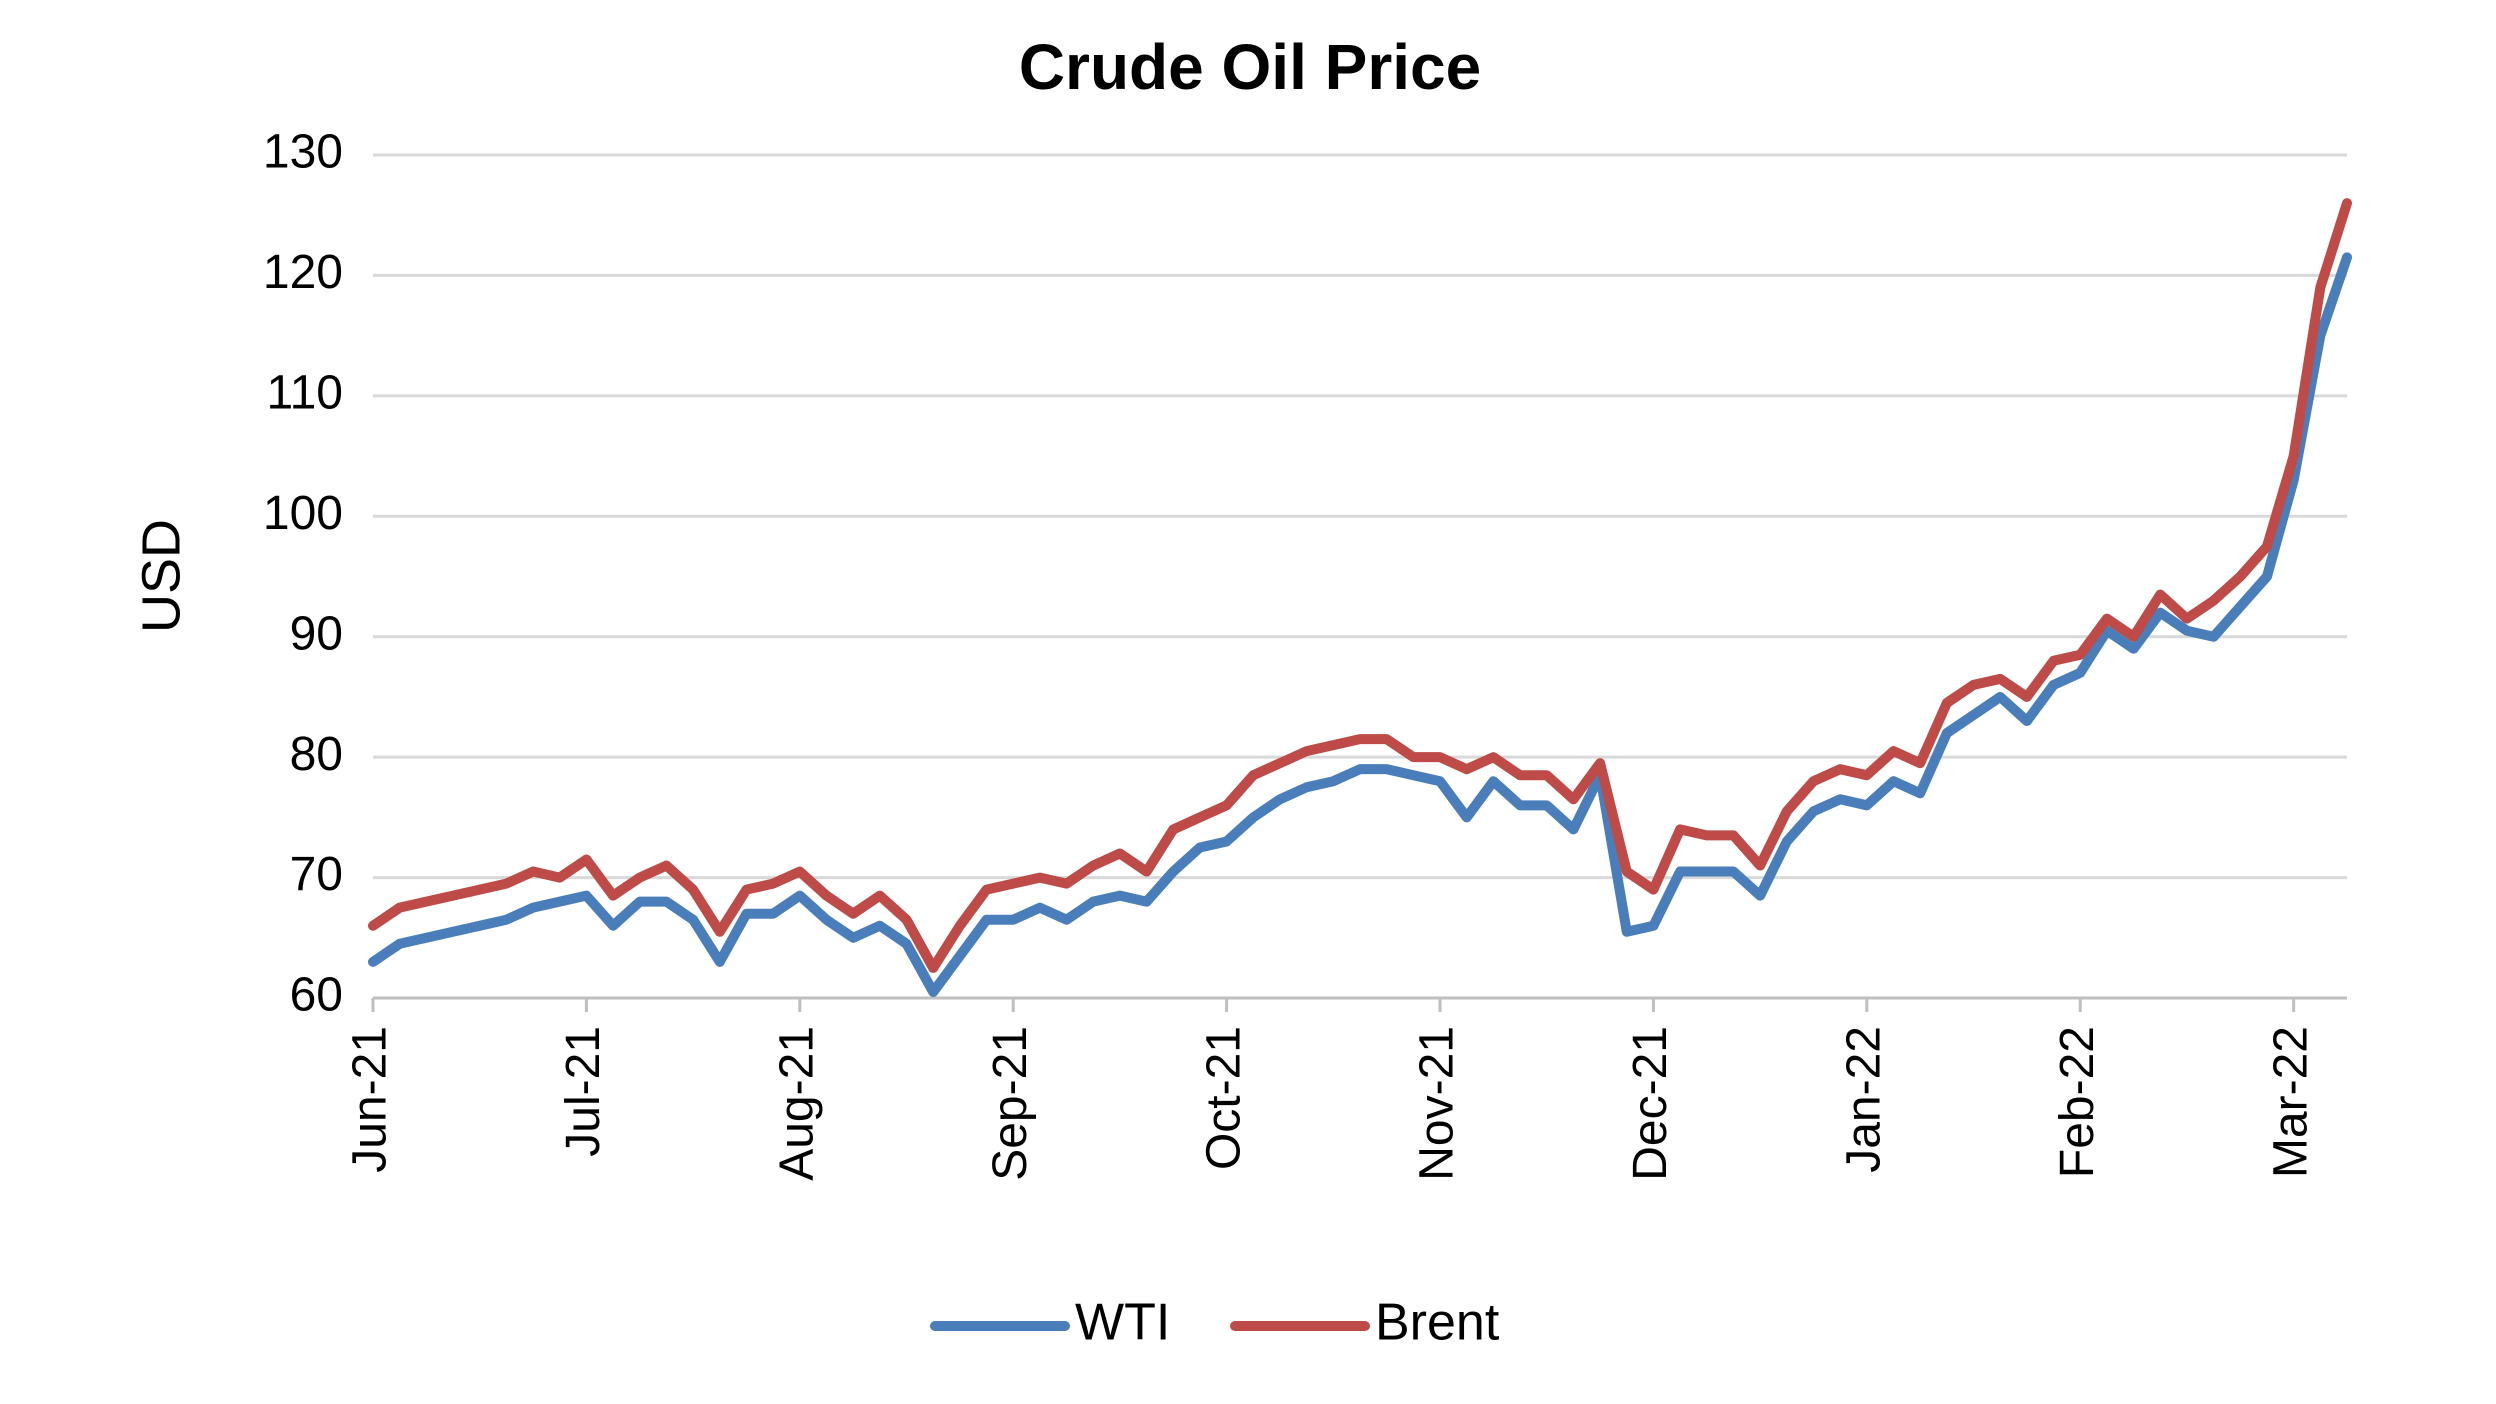  I want to click on x-tick-label: Oct-21, so click(1223, 1098).